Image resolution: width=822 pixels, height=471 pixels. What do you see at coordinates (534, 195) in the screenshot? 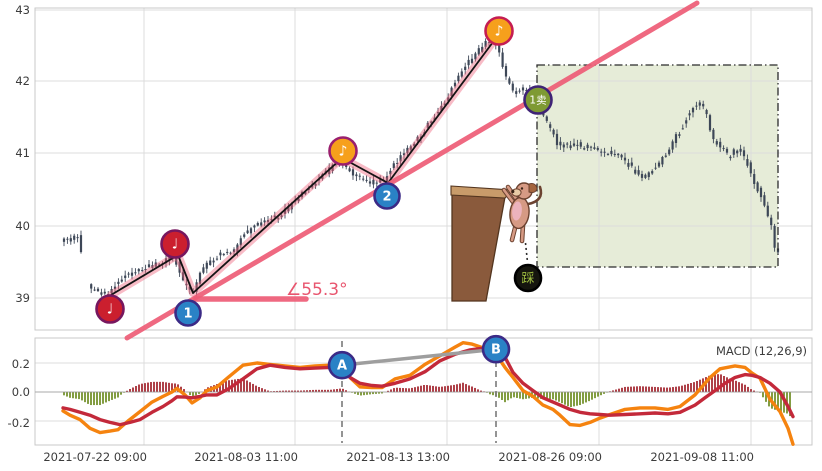
I see `dog-tail` at bounding box center [534, 195].